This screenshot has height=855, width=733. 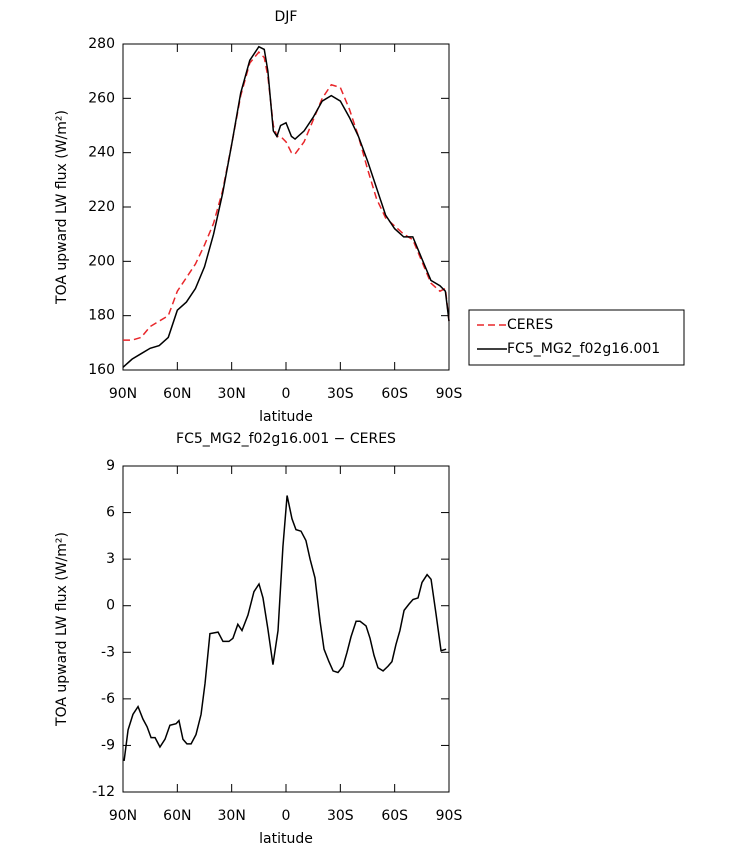 I want to click on y-tick-label: 9, so click(x=110, y=466).